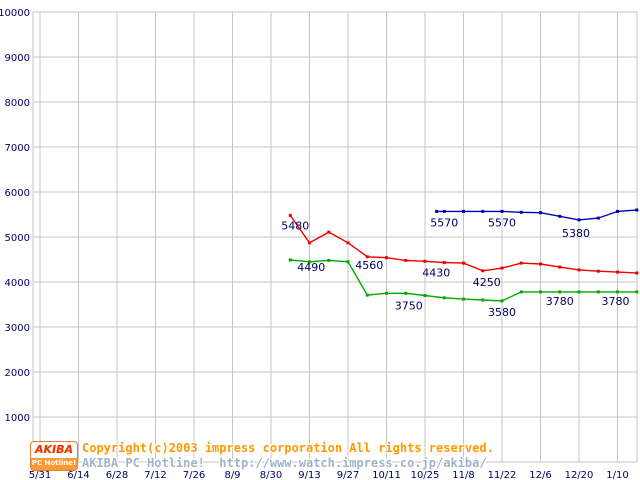  What do you see at coordinates (540, 475) in the screenshot?
I see `svg-text: 12/6` at bounding box center [540, 475].